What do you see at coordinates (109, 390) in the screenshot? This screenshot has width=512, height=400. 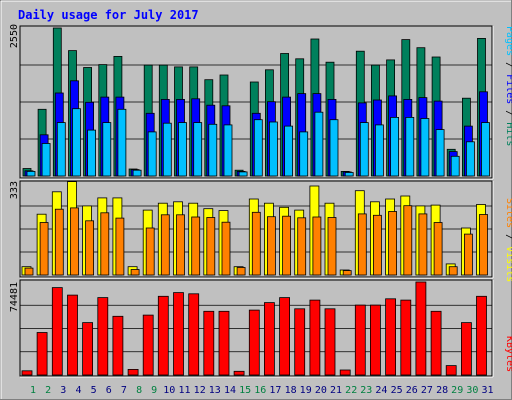 I see `day-label-6: 6` at bounding box center [109, 390].